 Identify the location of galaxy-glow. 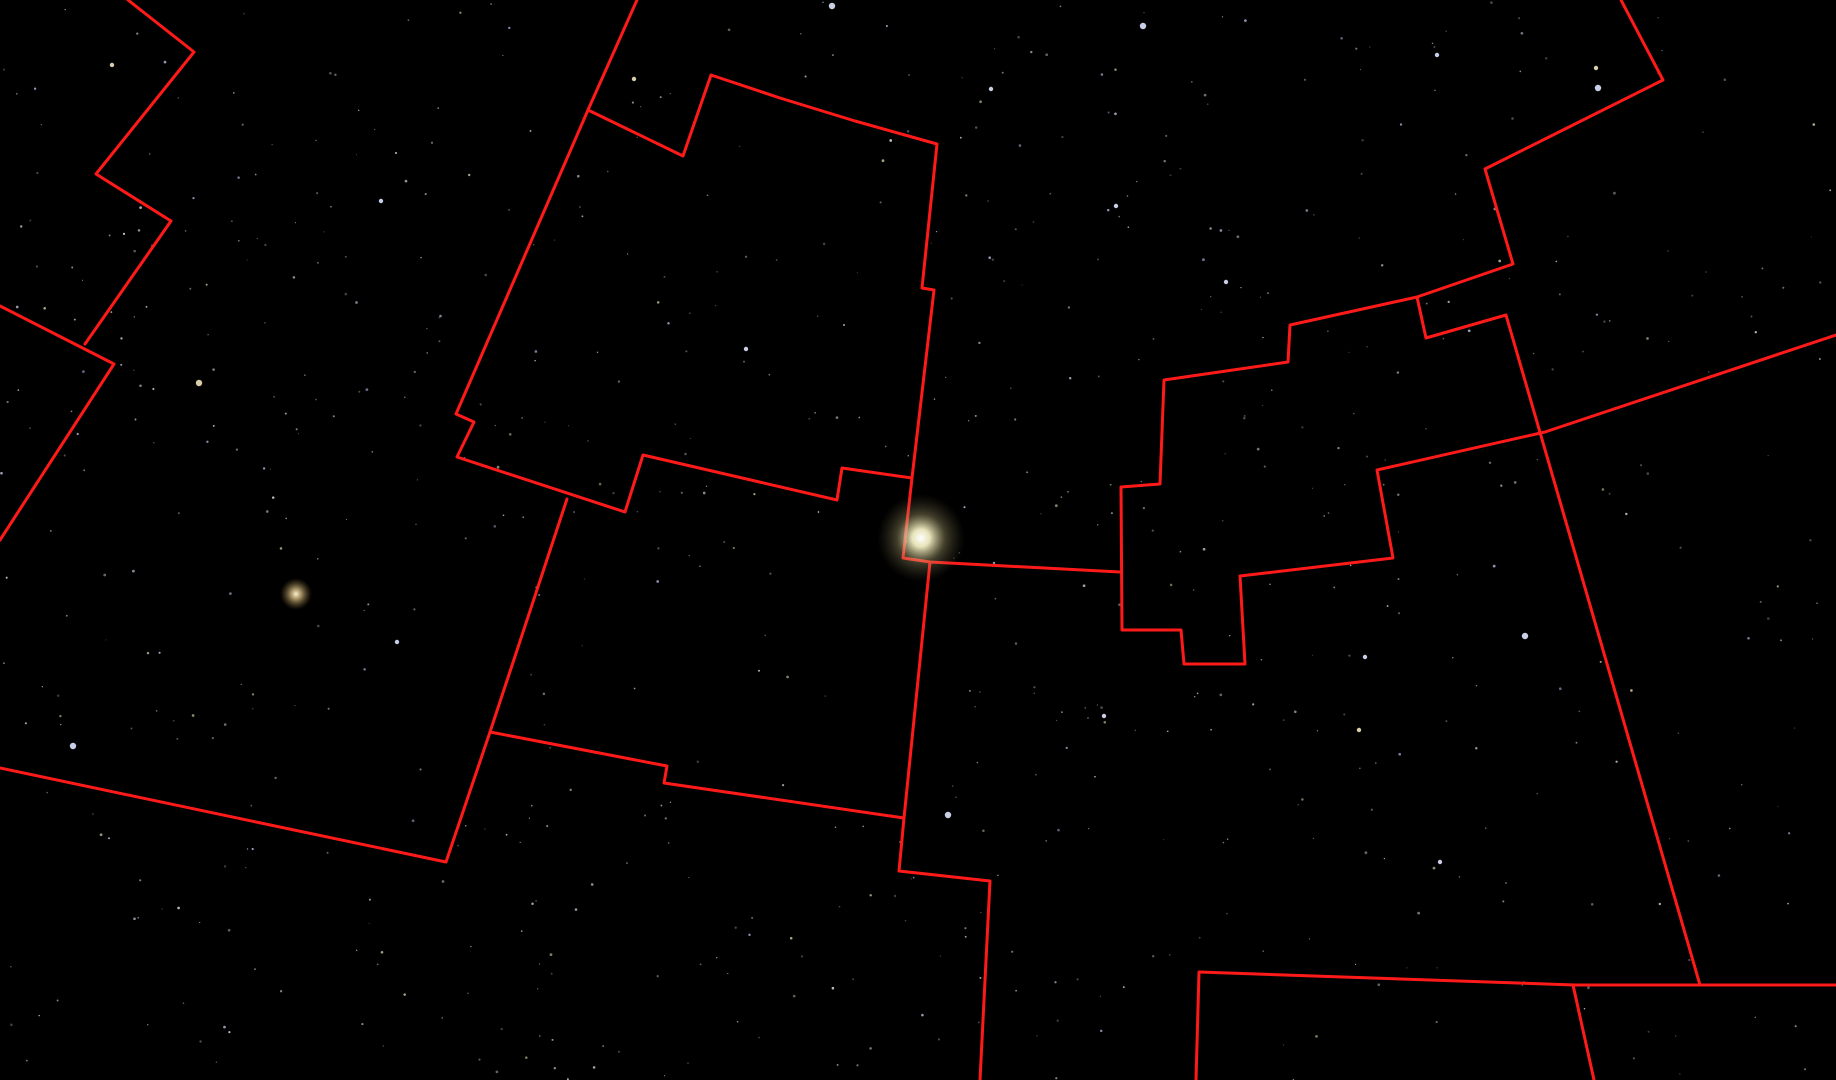
(296, 594).